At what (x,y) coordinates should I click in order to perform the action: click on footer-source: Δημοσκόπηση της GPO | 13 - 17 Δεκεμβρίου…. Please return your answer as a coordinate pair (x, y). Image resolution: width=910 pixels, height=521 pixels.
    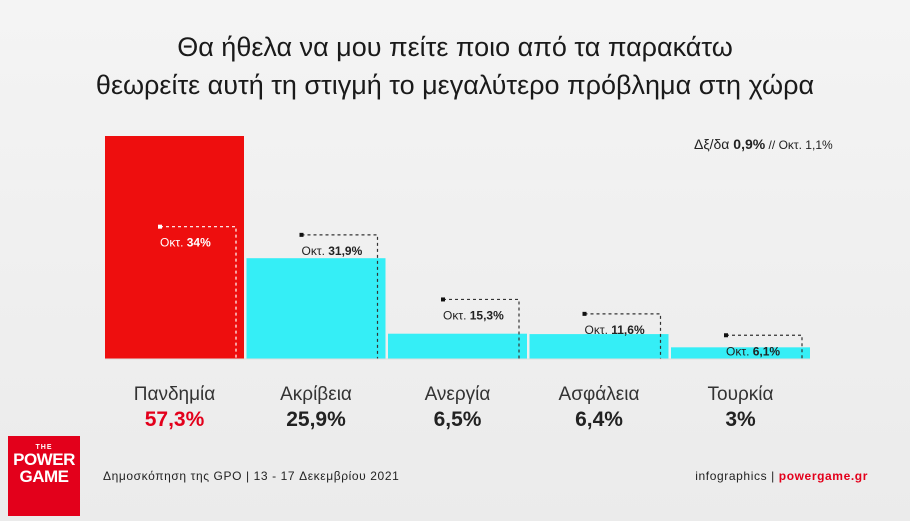
    Looking at the image, I should click on (251, 476).